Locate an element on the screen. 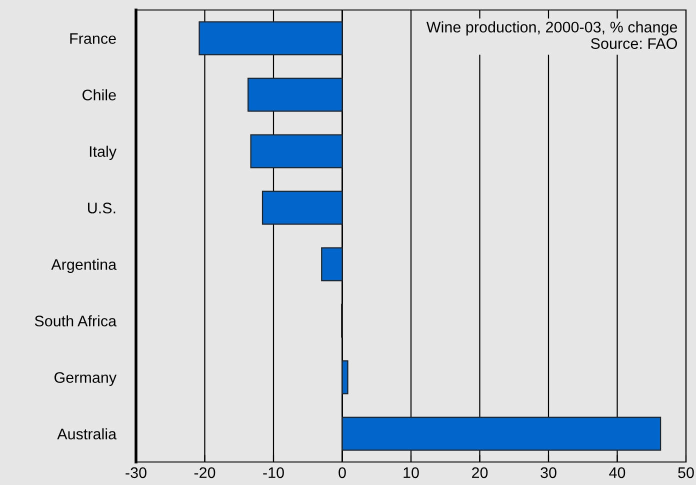 The height and width of the screenshot is (485, 696). y-tick-label: South Africa is located at coordinates (75, 320).